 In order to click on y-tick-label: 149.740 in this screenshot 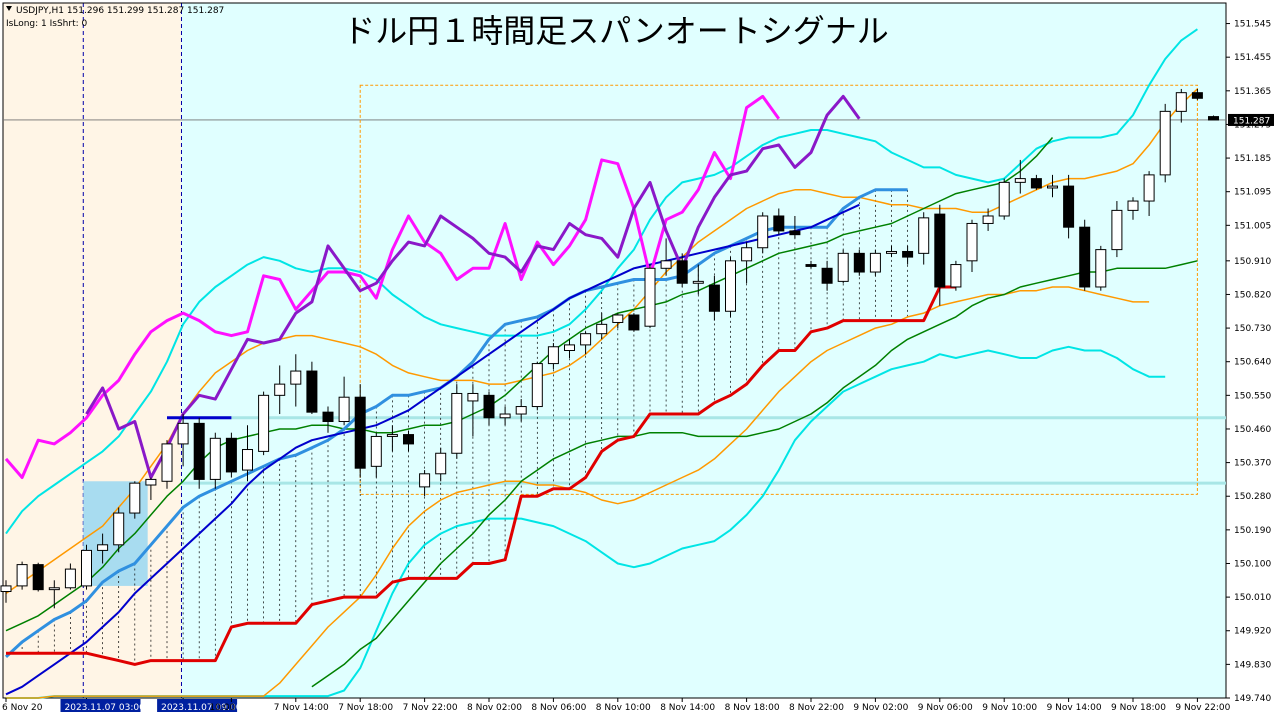, I will do `click(1252, 699)`.